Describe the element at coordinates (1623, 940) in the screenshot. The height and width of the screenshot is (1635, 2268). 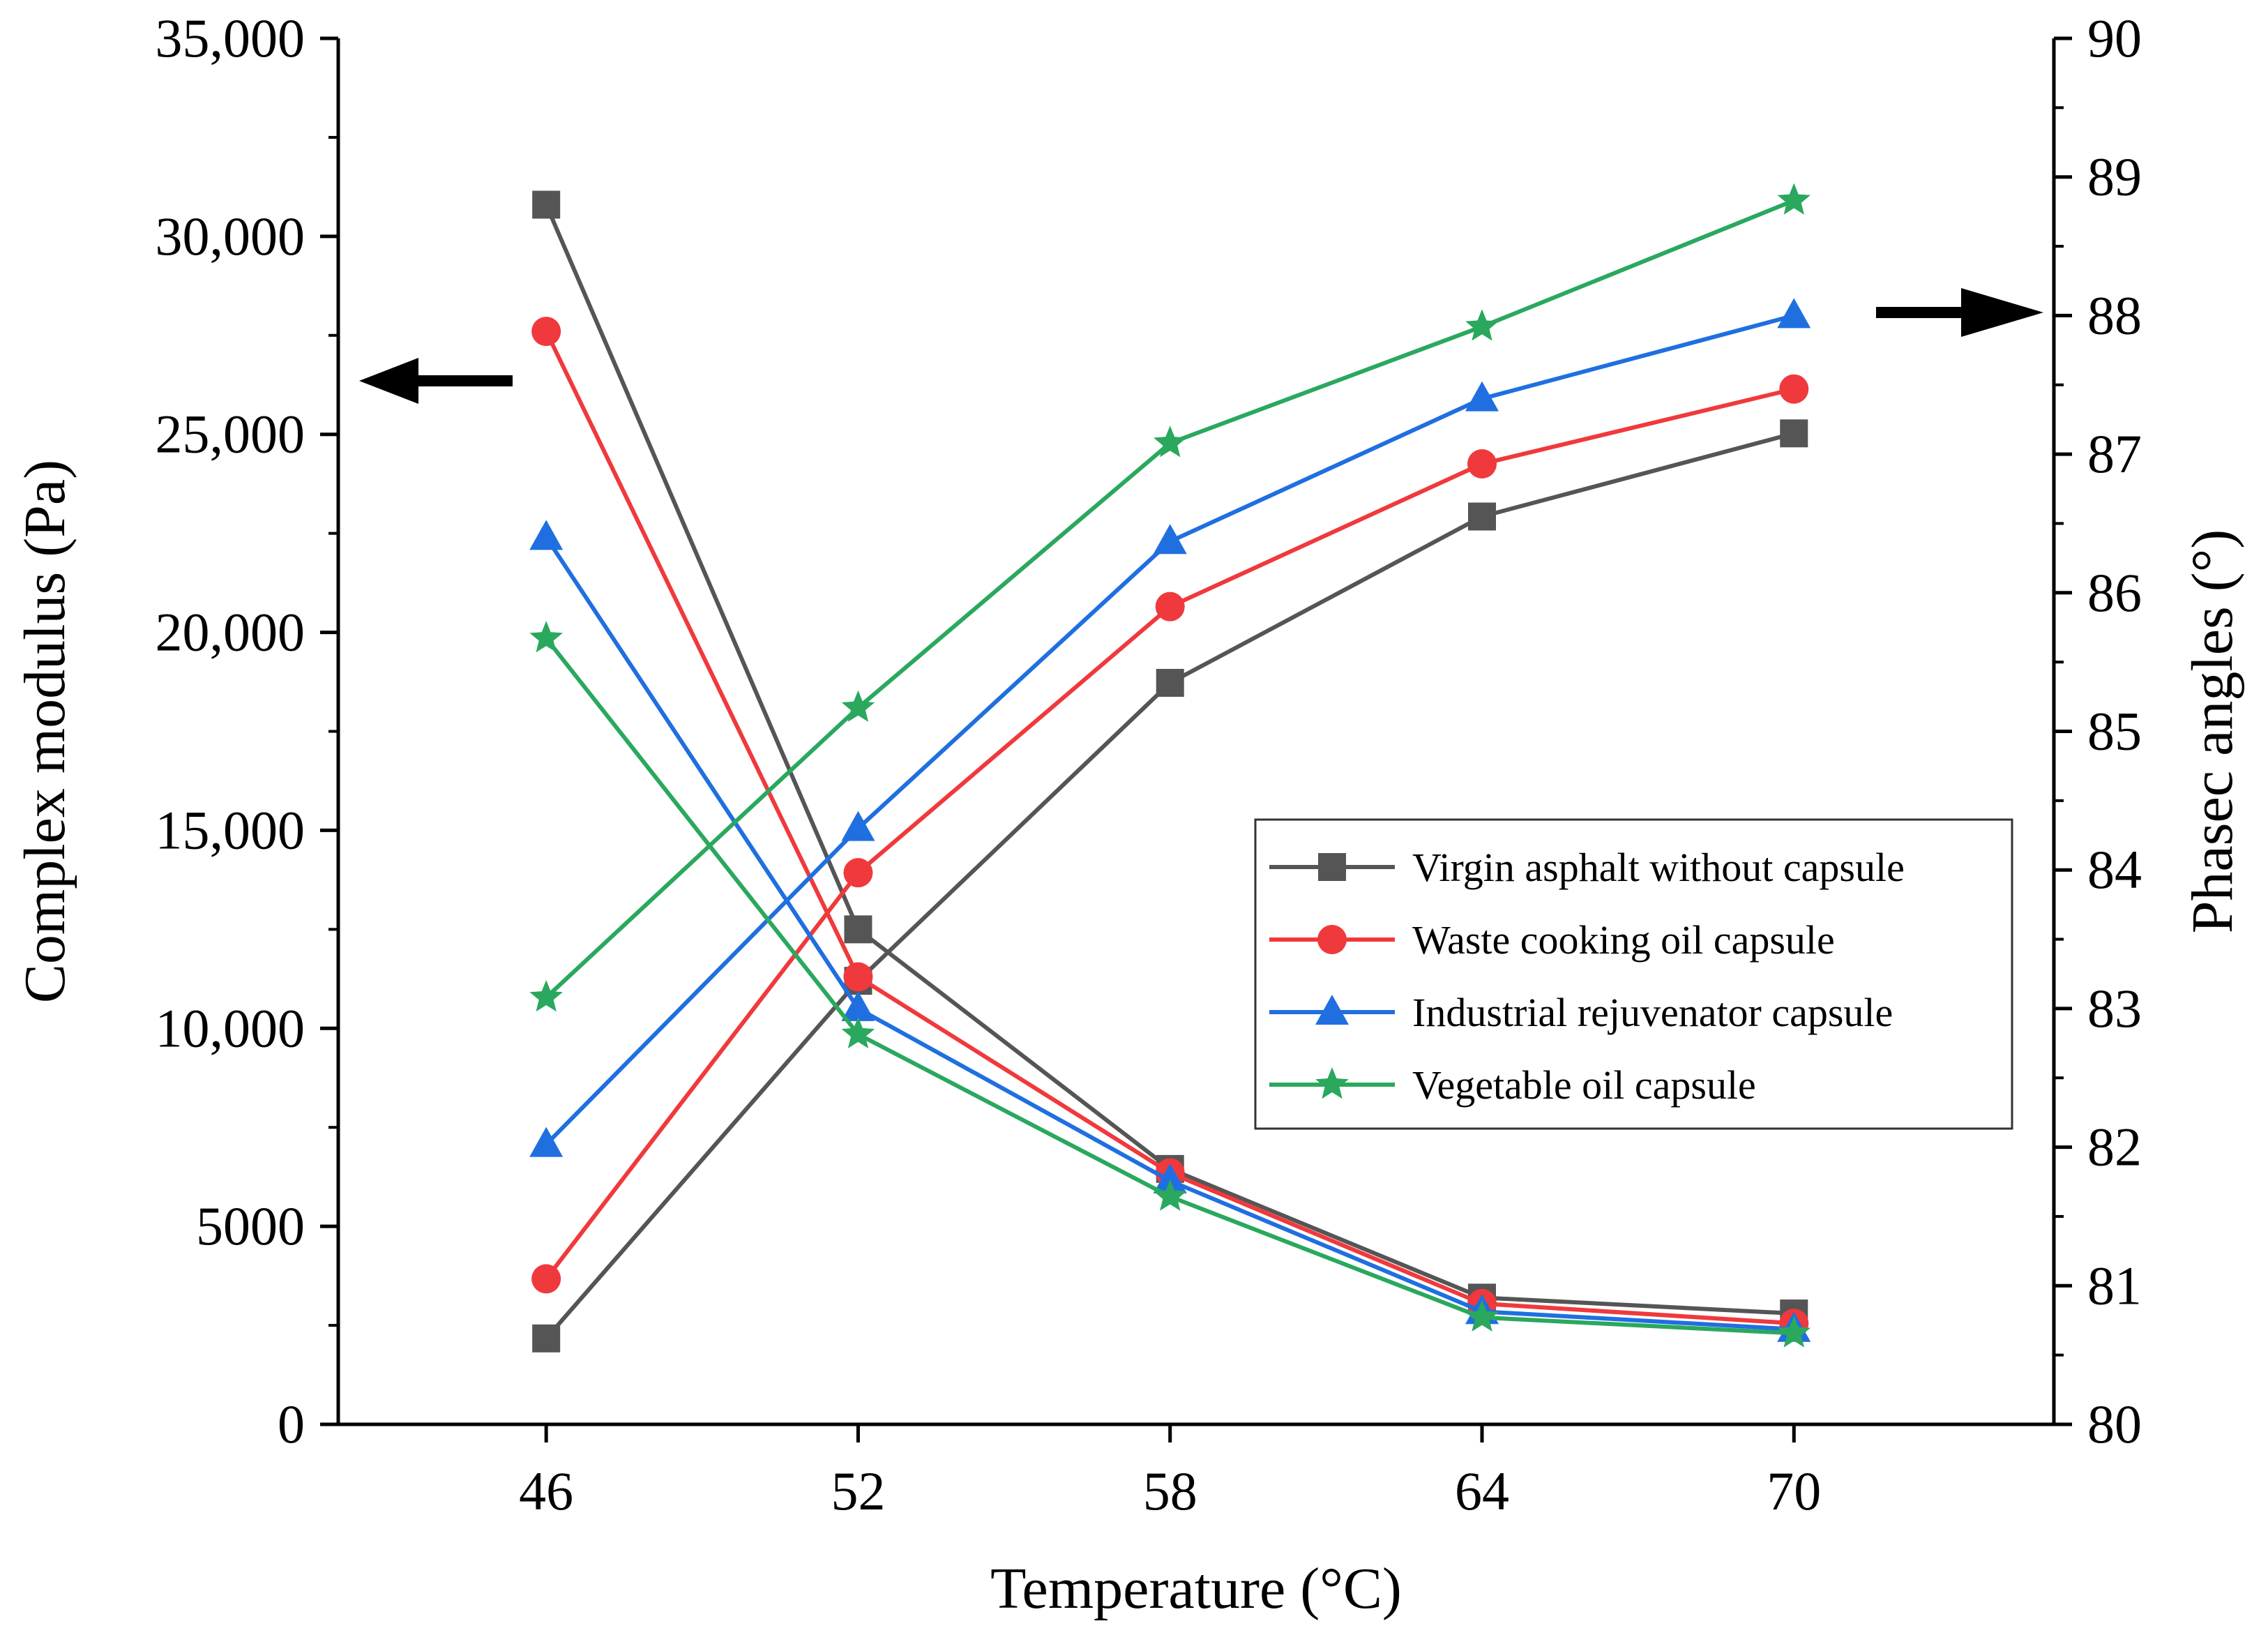
I see `legend-label: Waste cooking oil capsule` at that location.